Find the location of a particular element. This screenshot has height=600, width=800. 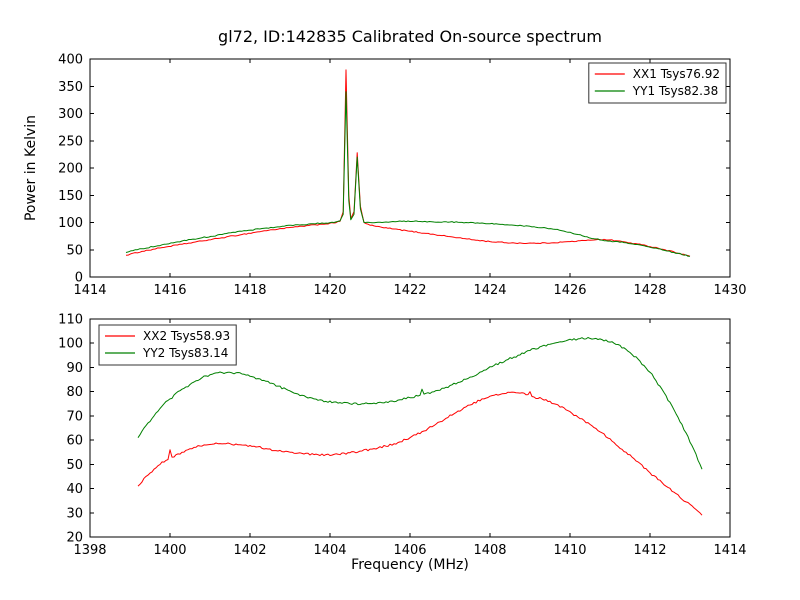

legend: XX1 Tsys76.92 YY1 Tsys82.38 is located at coordinates (657, 83).